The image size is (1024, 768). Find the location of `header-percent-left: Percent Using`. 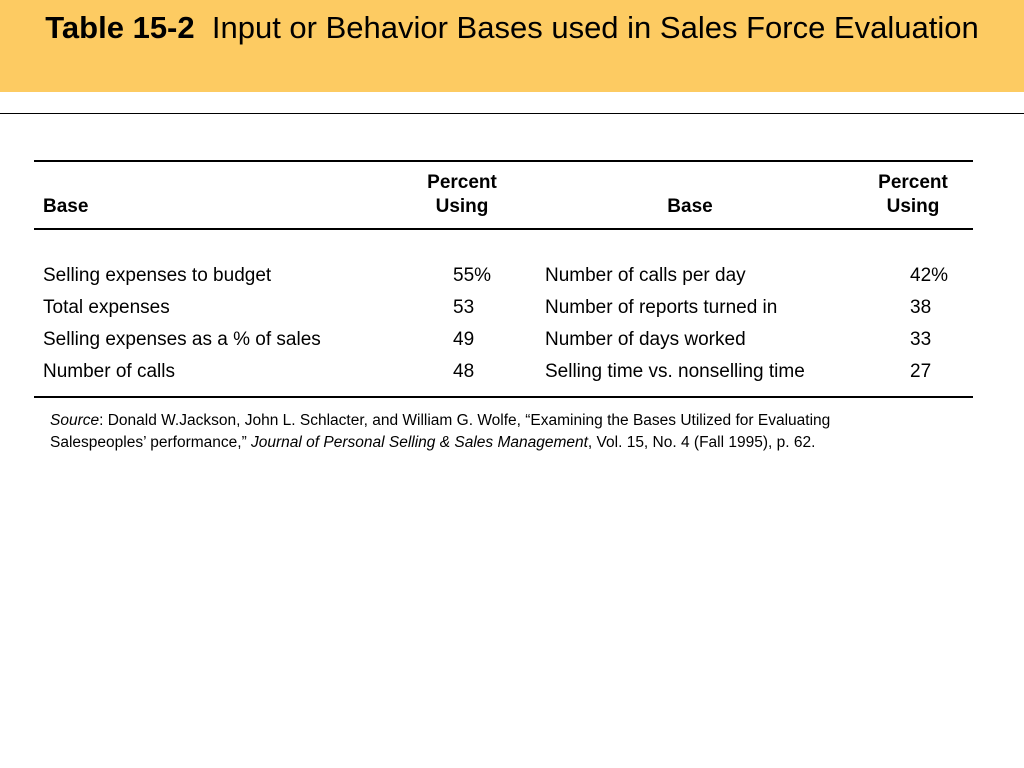

header-percent-left: Percent Using is located at coordinates (462, 195).